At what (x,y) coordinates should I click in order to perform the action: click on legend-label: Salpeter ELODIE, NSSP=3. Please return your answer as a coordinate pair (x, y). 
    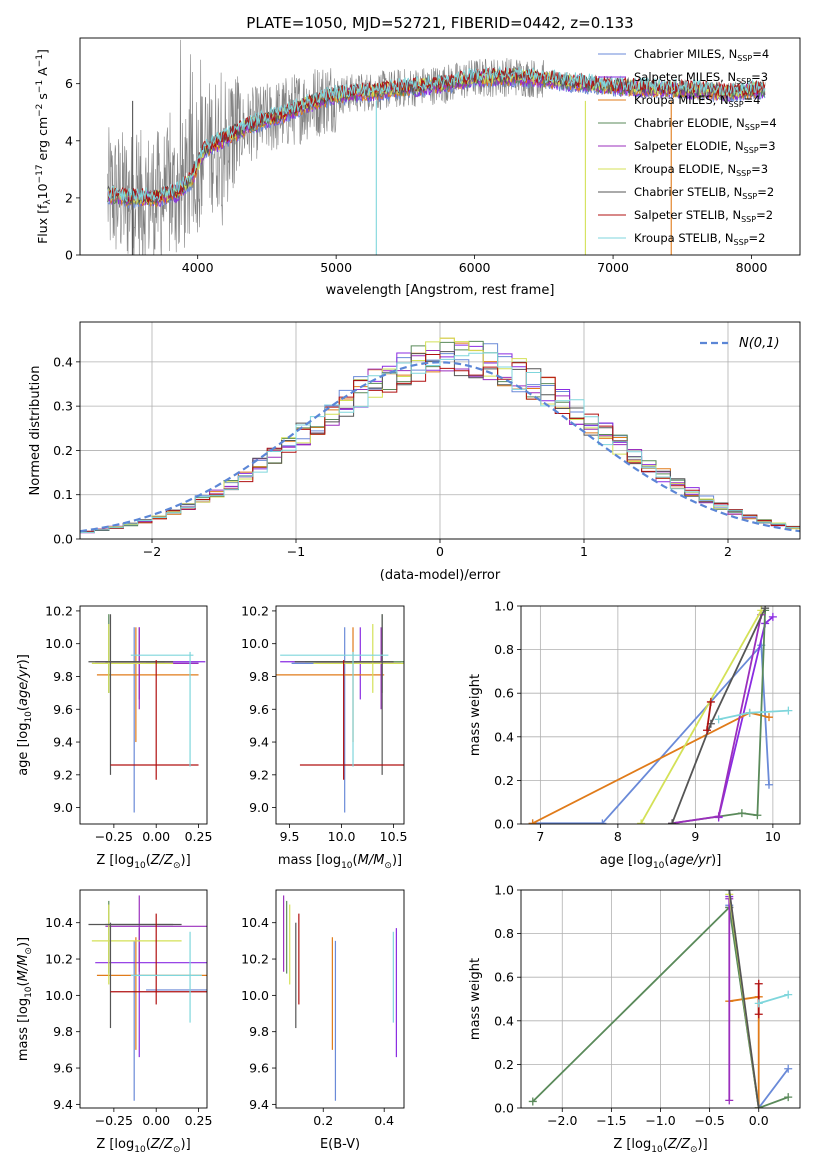
    Looking at the image, I should click on (705, 147).